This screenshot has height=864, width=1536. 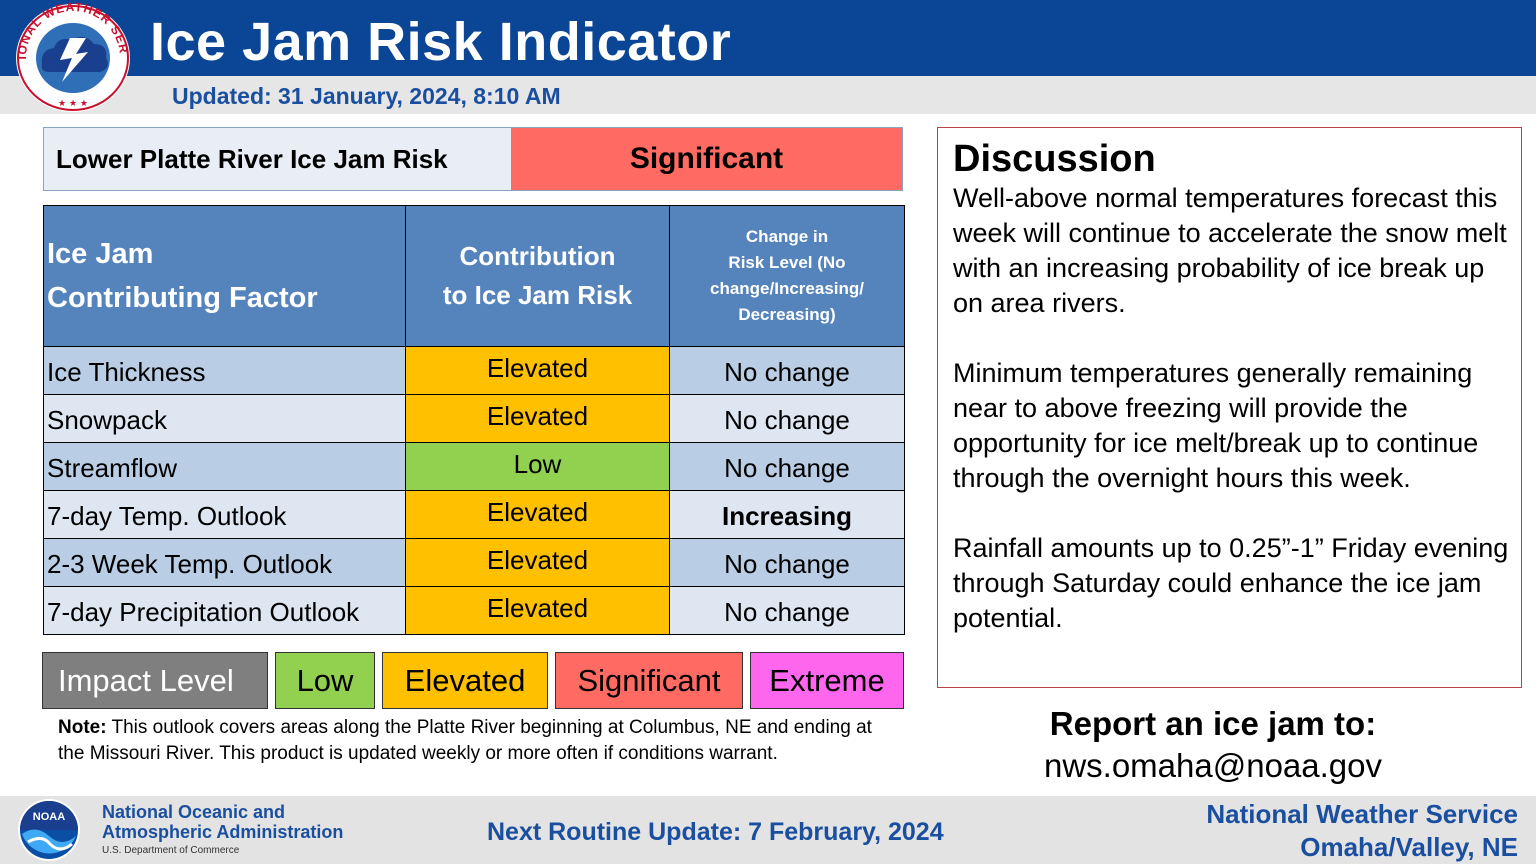 What do you see at coordinates (1362, 814) in the screenshot?
I see `office-name: National Weather Service` at bounding box center [1362, 814].